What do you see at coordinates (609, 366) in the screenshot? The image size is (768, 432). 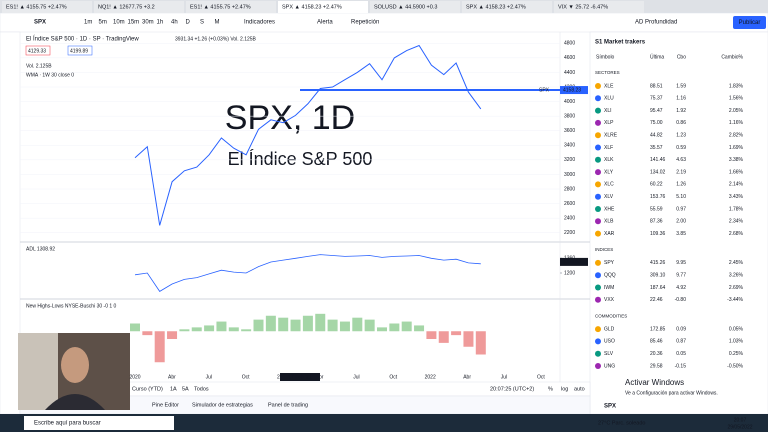 I see `watchlist-cell: UNG` at bounding box center [609, 366].